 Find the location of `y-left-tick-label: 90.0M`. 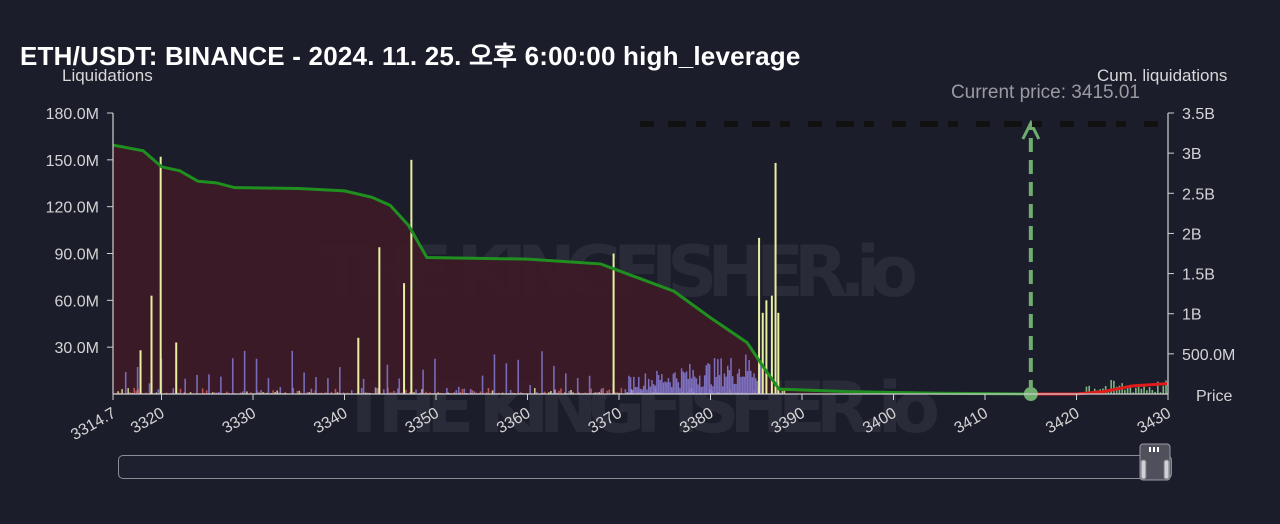

y-left-tick-label: 90.0M is located at coordinates (77, 255).